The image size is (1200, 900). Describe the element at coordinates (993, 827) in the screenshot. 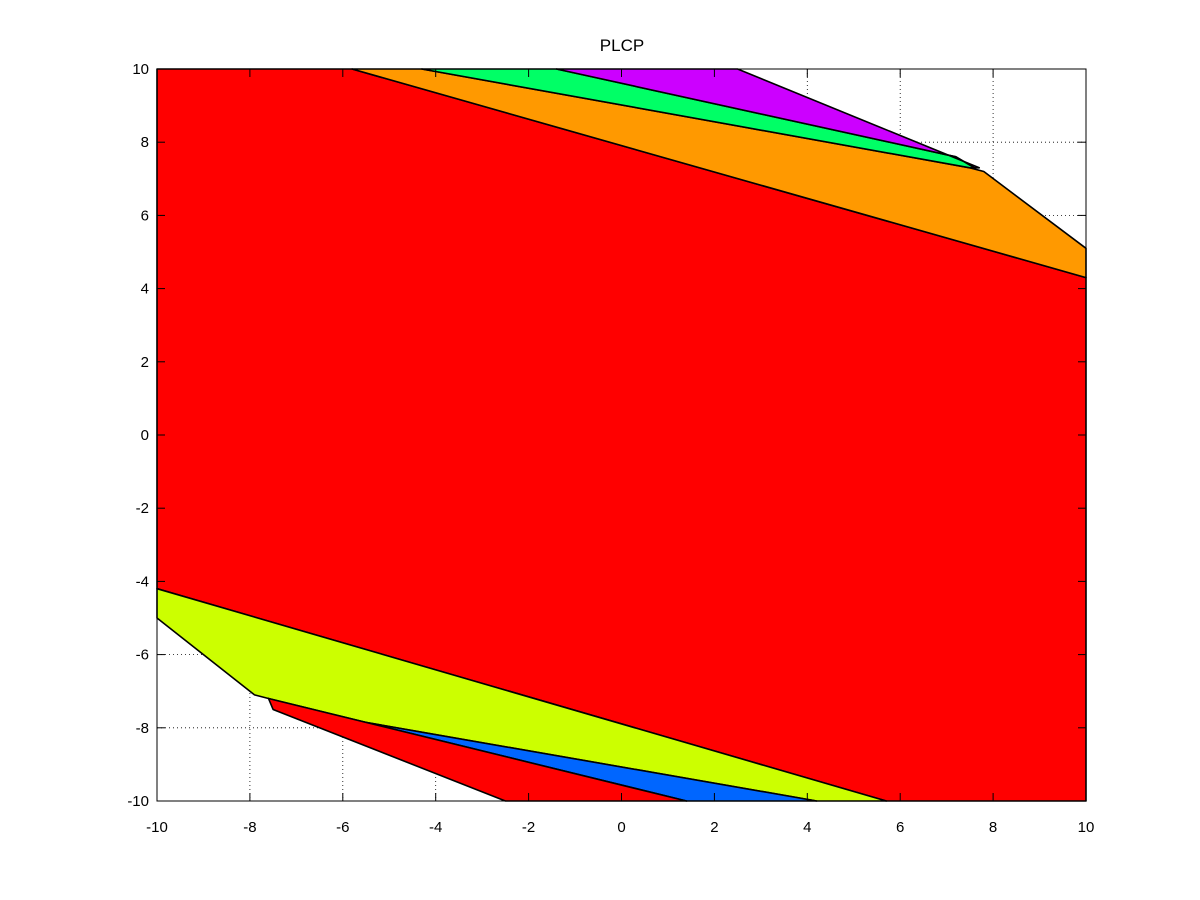

I see `x-tick-label-9: 8` at that location.